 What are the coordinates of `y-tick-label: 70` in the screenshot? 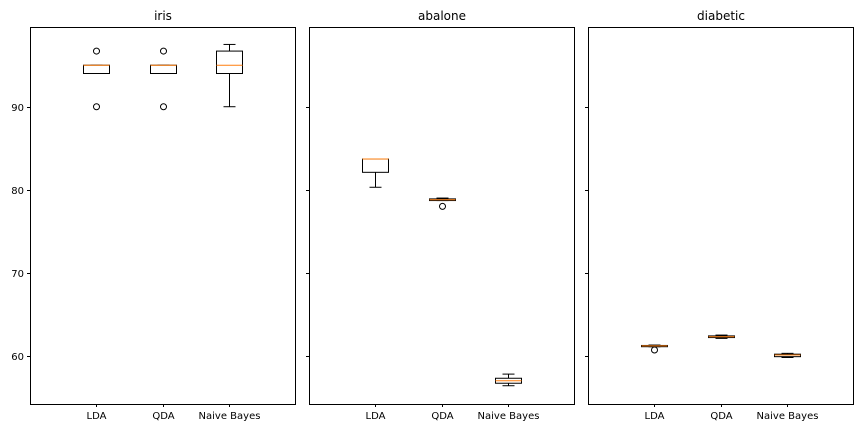 It's located at (17, 274).